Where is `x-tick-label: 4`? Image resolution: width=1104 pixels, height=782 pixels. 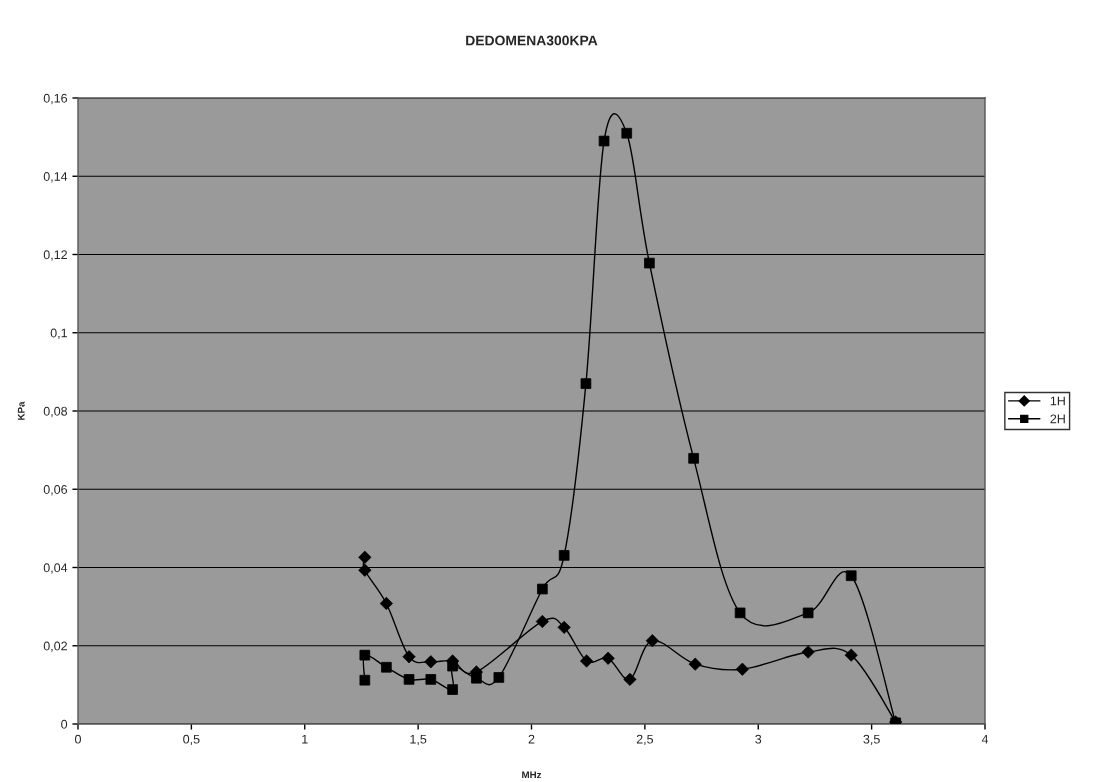 x-tick-label: 4 is located at coordinates (985, 739).